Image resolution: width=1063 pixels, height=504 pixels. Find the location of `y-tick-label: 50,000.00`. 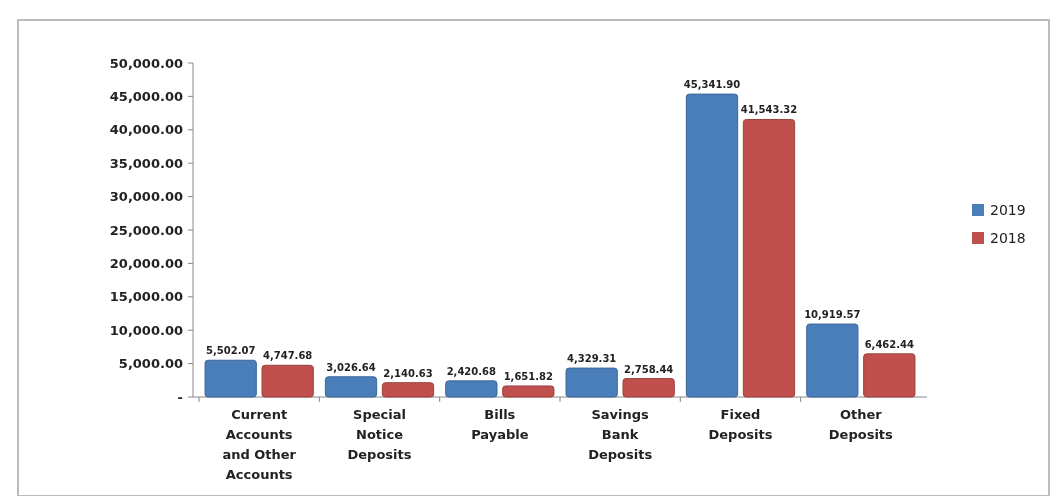

y-tick-label: 50,000.00 is located at coordinates (146, 63).